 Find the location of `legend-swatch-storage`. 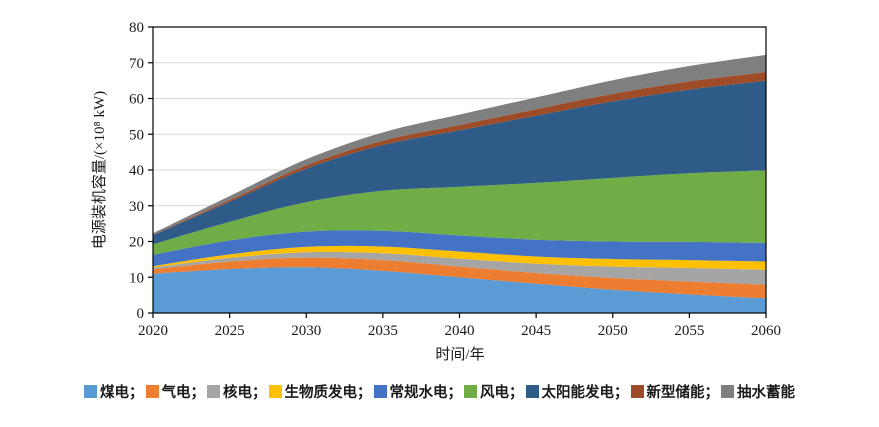

legend-swatch-storage is located at coordinates (637, 391).